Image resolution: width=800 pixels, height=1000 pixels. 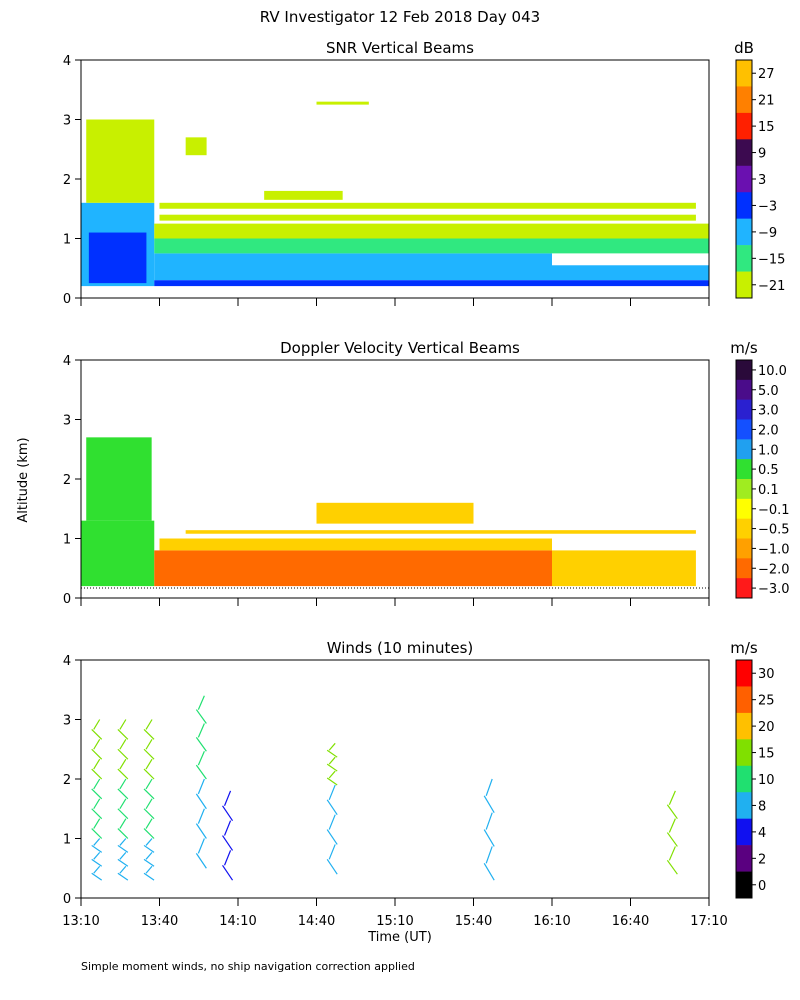 What do you see at coordinates (766, 674) in the screenshot?
I see `colorbar-label: 30` at bounding box center [766, 674].